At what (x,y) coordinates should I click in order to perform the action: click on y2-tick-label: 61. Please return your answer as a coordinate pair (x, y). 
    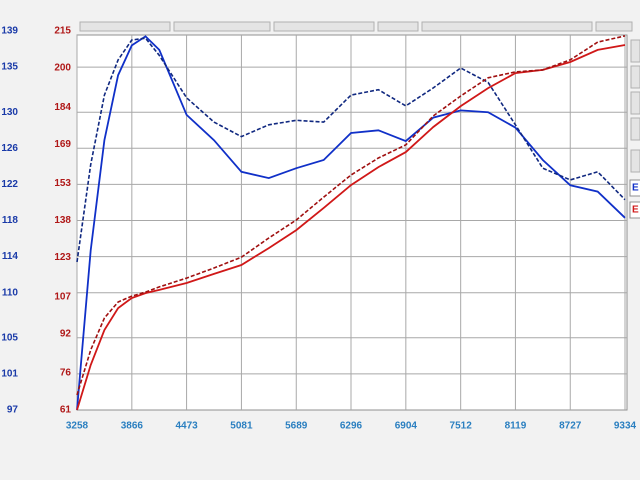
    Looking at the image, I should click on (66, 410).